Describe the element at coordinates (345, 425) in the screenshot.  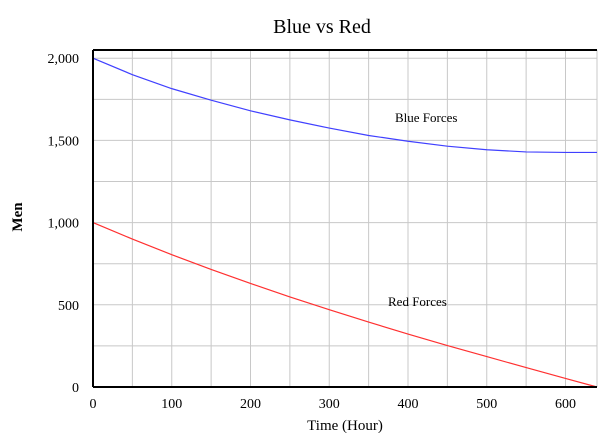
I see `x-axis-label: Time (Hour)` at that location.